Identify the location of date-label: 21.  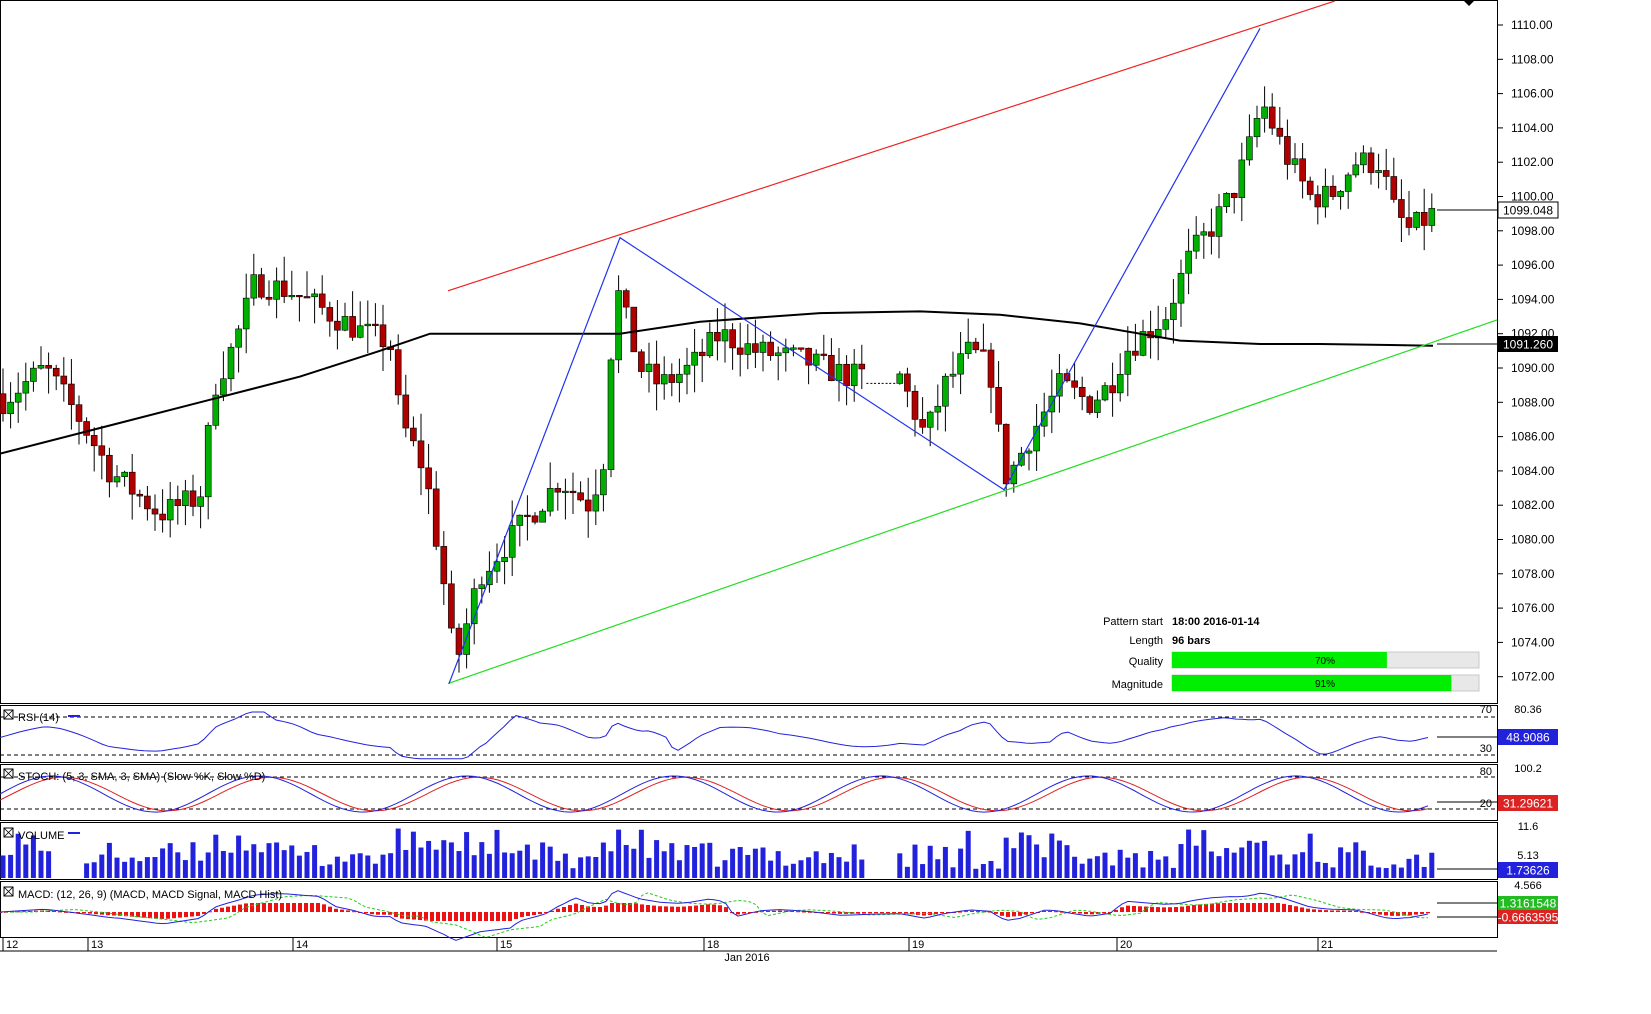
(1327, 945).